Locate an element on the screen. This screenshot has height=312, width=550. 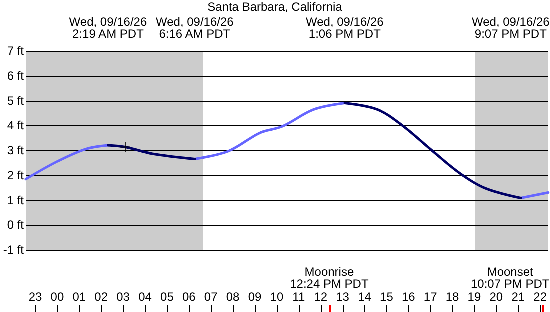
x-tick-label: 03 is located at coordinates (123, 297).